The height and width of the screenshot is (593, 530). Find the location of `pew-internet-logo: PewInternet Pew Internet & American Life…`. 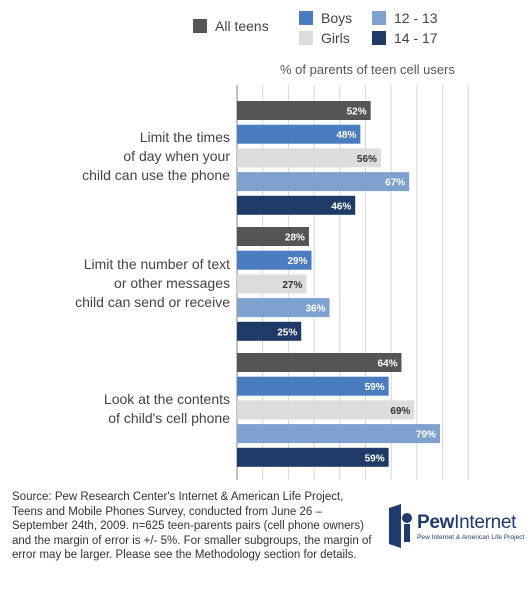

pew-internet-logo: PewInternet Pew Internet & American Life… is located at coordinates (455, 525).